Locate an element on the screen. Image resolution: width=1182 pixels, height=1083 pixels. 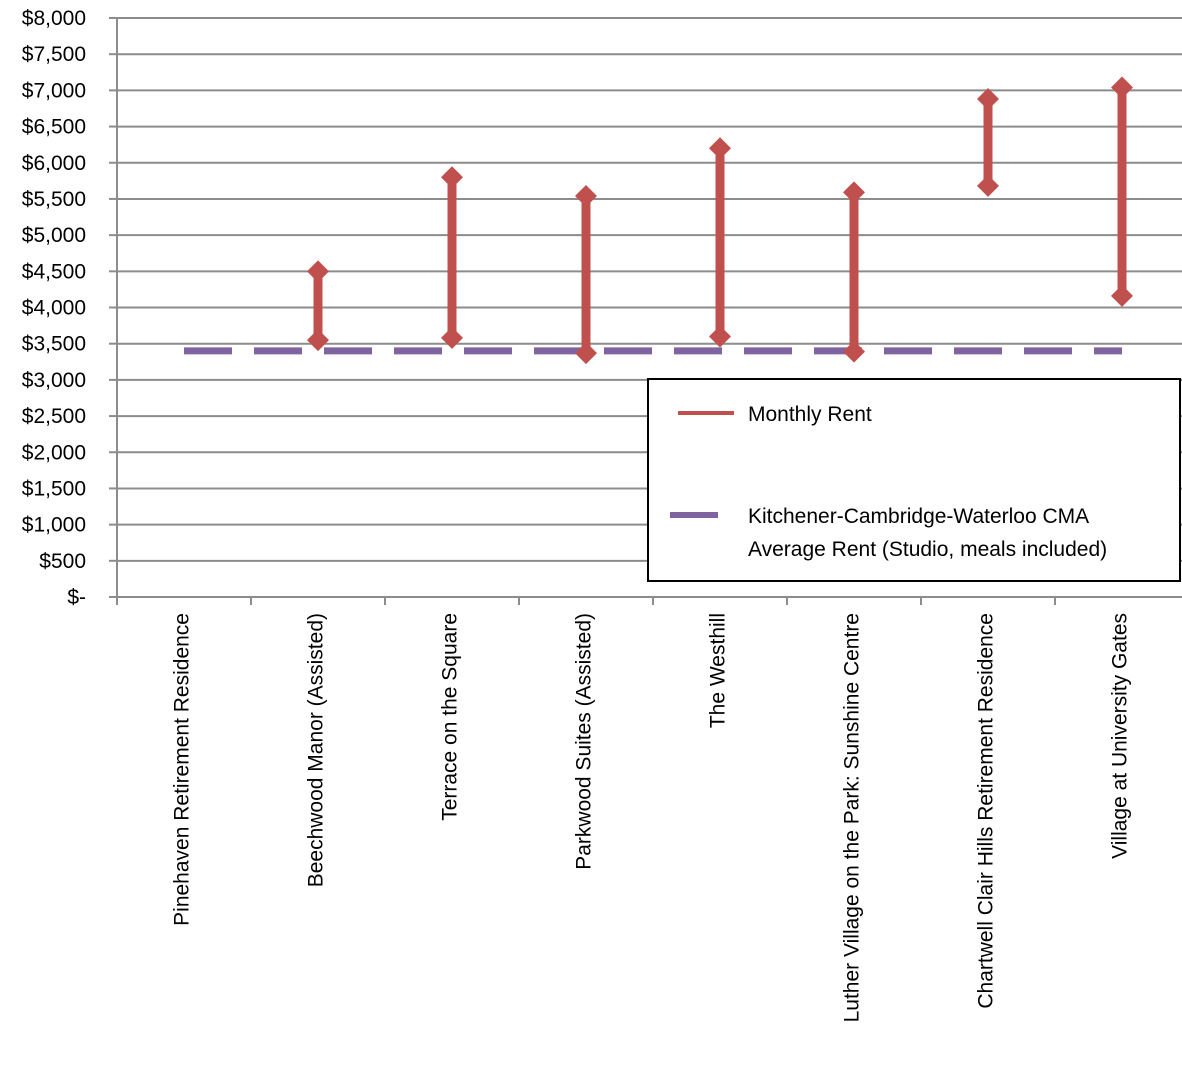
y-tick-label: $500 is located at coordinates (62, 561).